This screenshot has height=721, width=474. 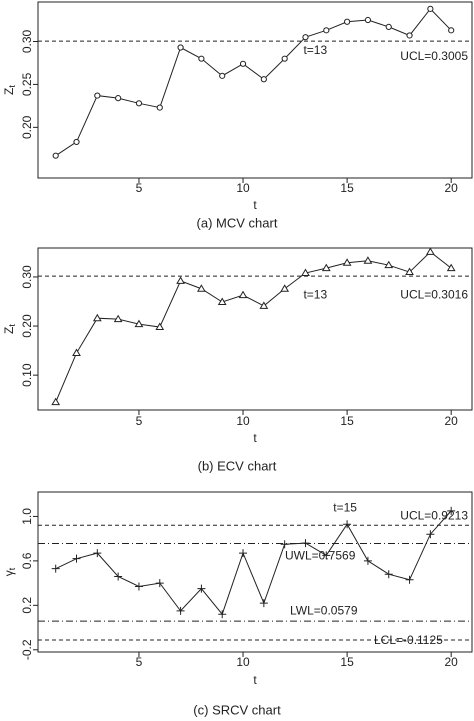 What do you see at coordinates (408, 640) in the screenshot?
I see `control-limit-label: LCL=-0.1125` at bounding box center [408, 640].